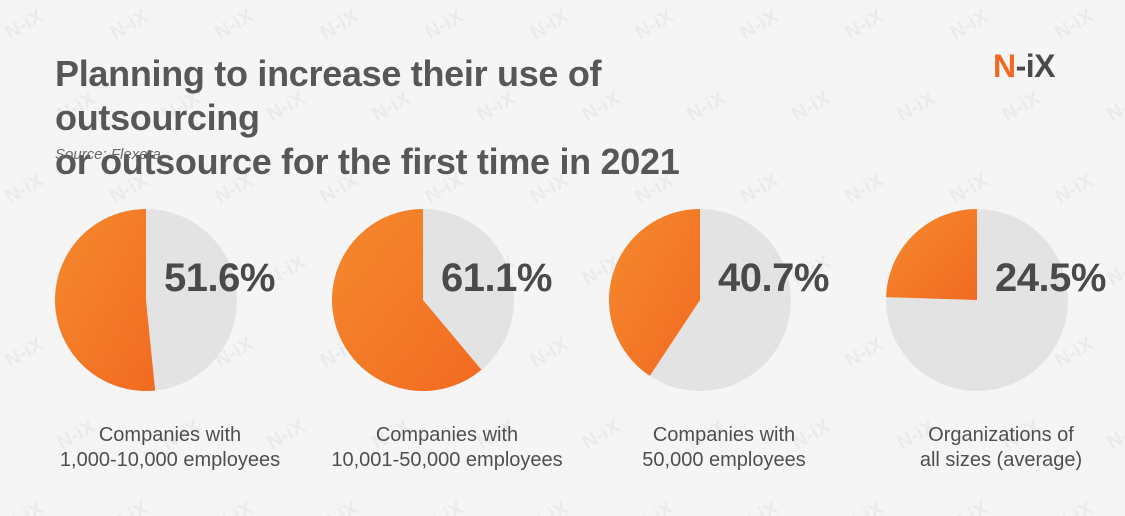  I want to click on pie-caption-line: 1,000-10,000 employees, so click(170, 460).